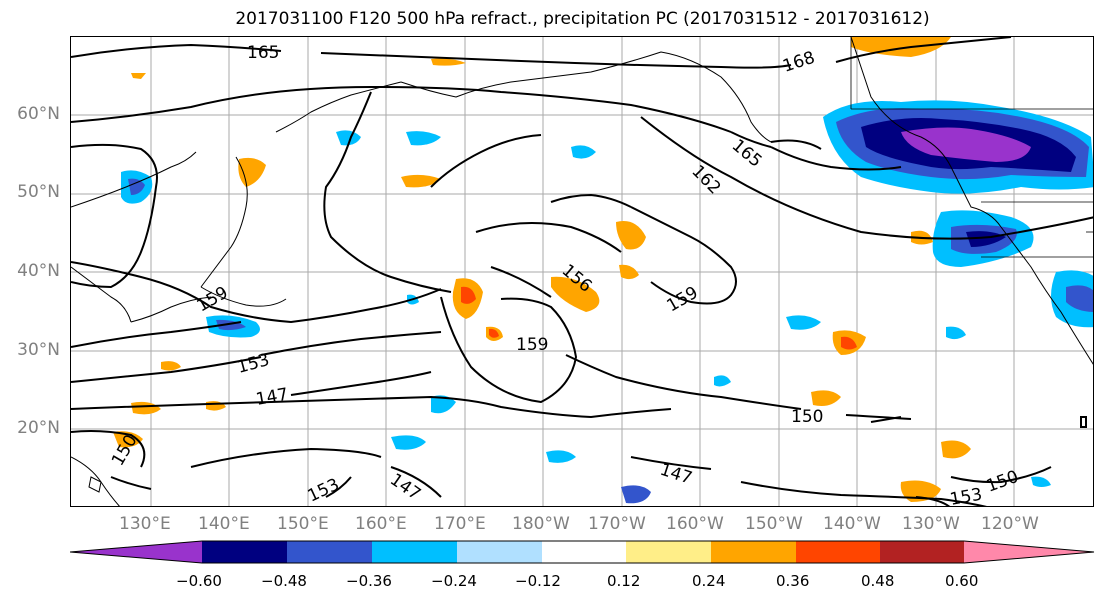  What do you see at coordinates (774, 524) in the screenshot?
I see `lon-label-150w: 150°W` at bounding box center [774, 524].